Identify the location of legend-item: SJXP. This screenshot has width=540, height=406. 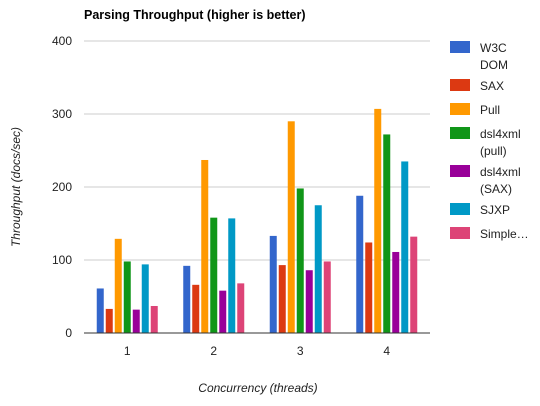
(480, 210).